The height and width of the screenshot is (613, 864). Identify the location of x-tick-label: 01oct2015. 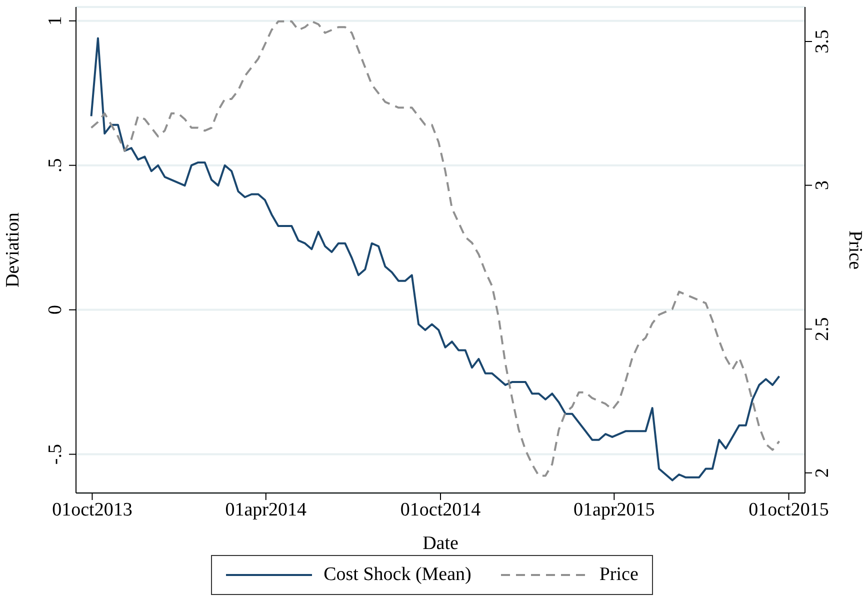
(788, 509).